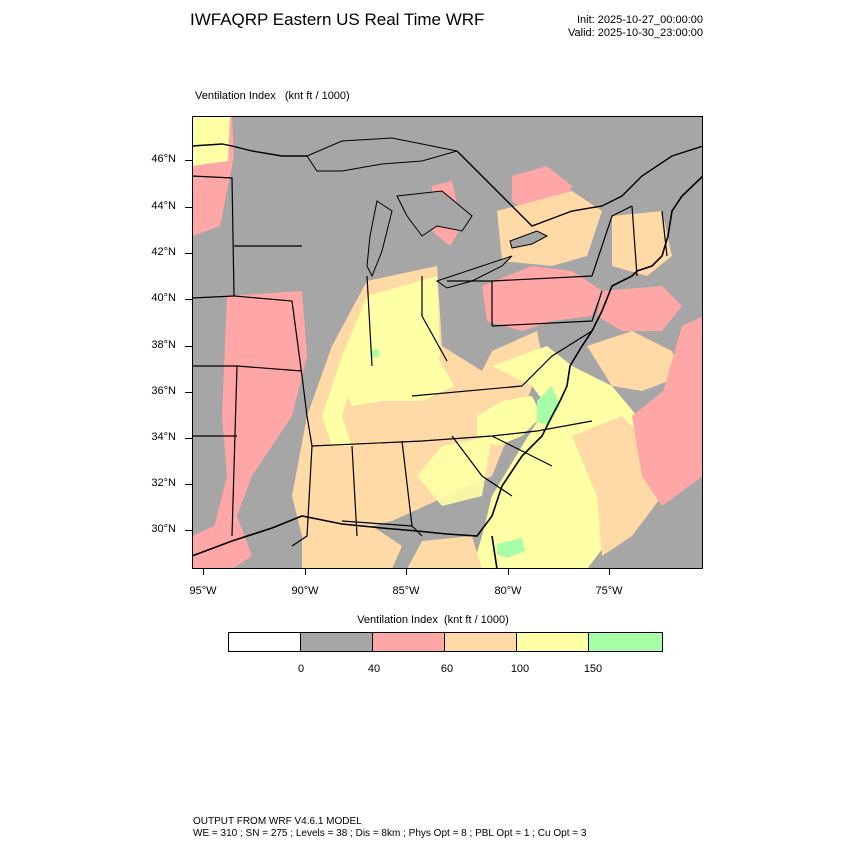  What do you see at coordinates (337, 19) in the screenshot?
I see `plot-title: IWFAQRP Eastern US Real Time WRF` at bounding box center [337, 19].